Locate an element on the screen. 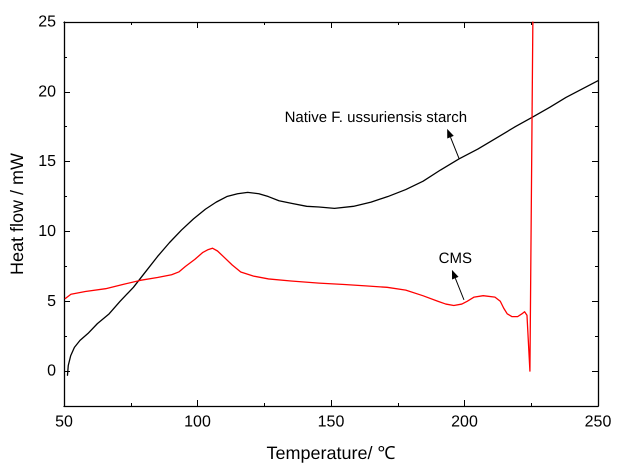  x-tick-label: 50 is located at coordinates (64, 422).